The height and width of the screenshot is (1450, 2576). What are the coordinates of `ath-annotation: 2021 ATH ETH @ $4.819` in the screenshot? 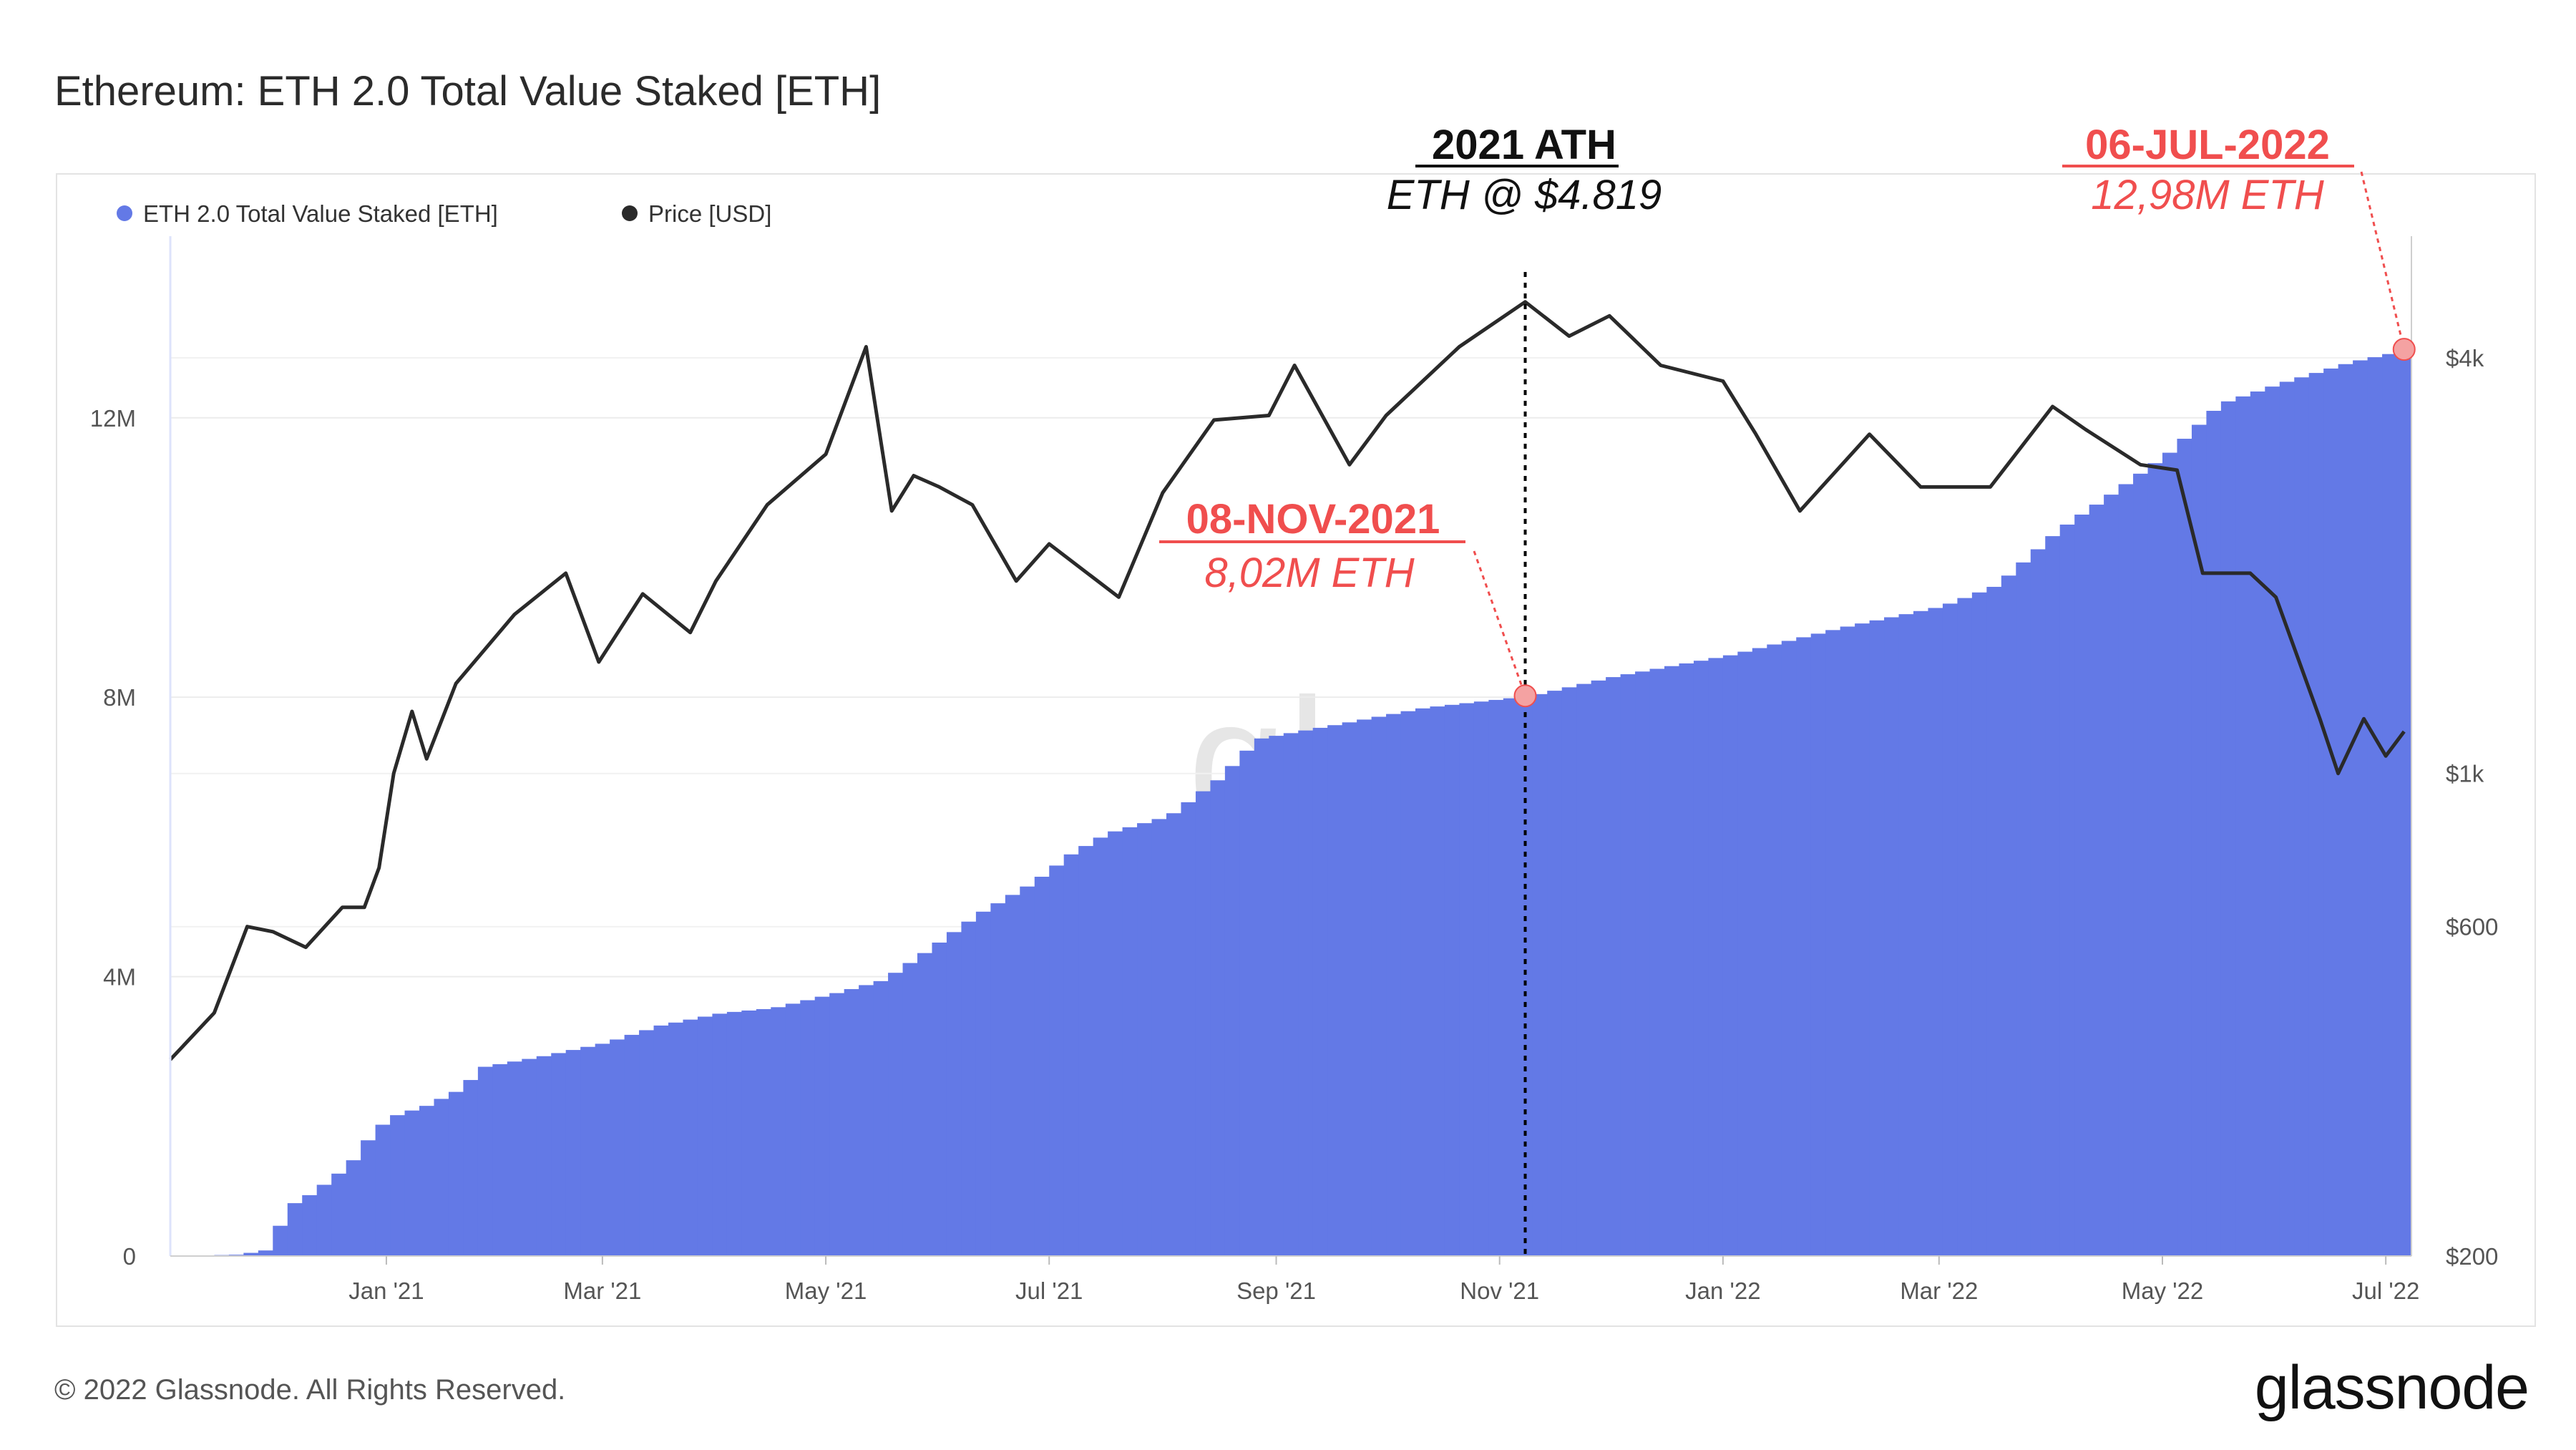 It's located at (1524, 689).